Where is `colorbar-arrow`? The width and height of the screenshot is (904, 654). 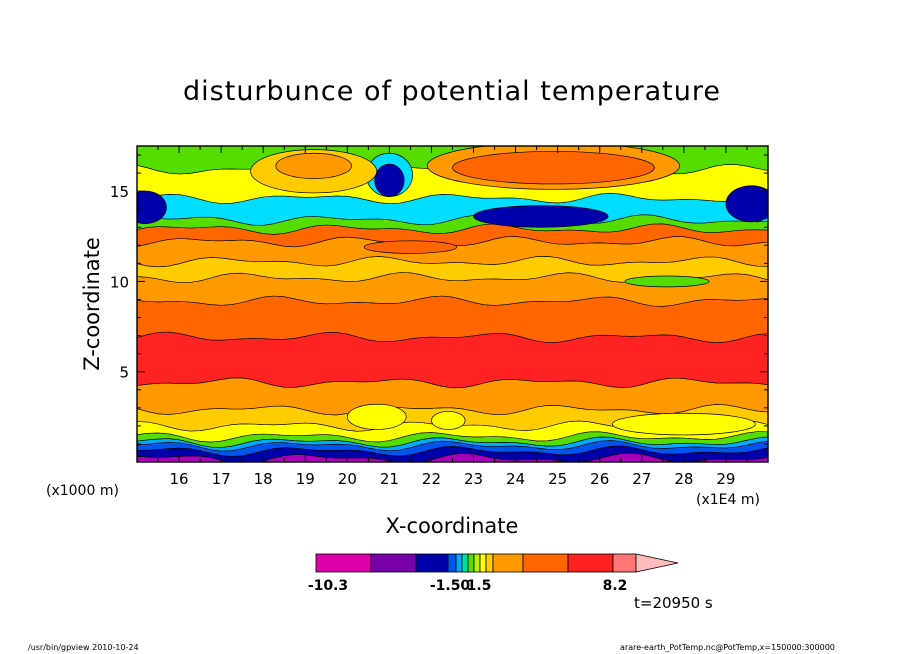
colorbar-arrow is located at coordinates (657, 563).